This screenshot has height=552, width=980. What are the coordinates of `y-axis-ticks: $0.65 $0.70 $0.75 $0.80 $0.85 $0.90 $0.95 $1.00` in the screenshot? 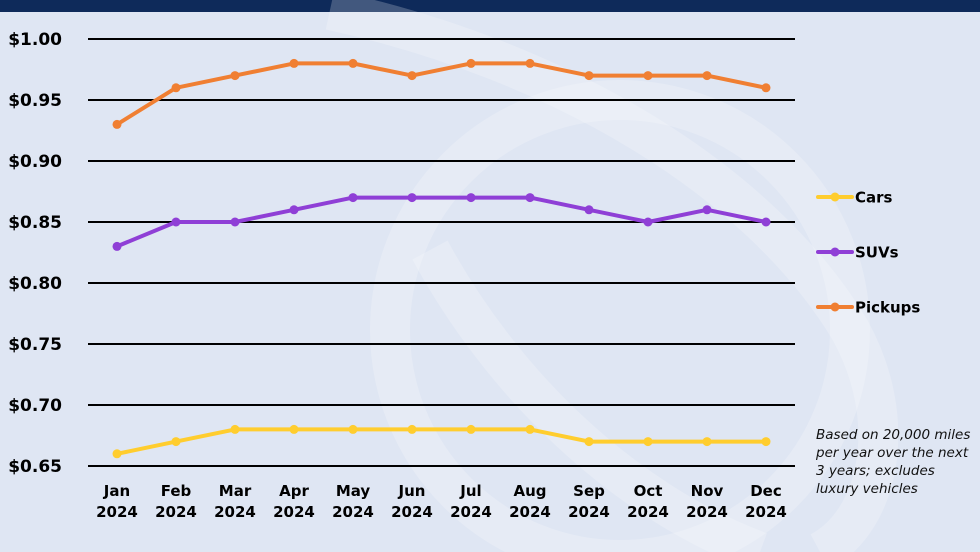 It's located at (35, 253).